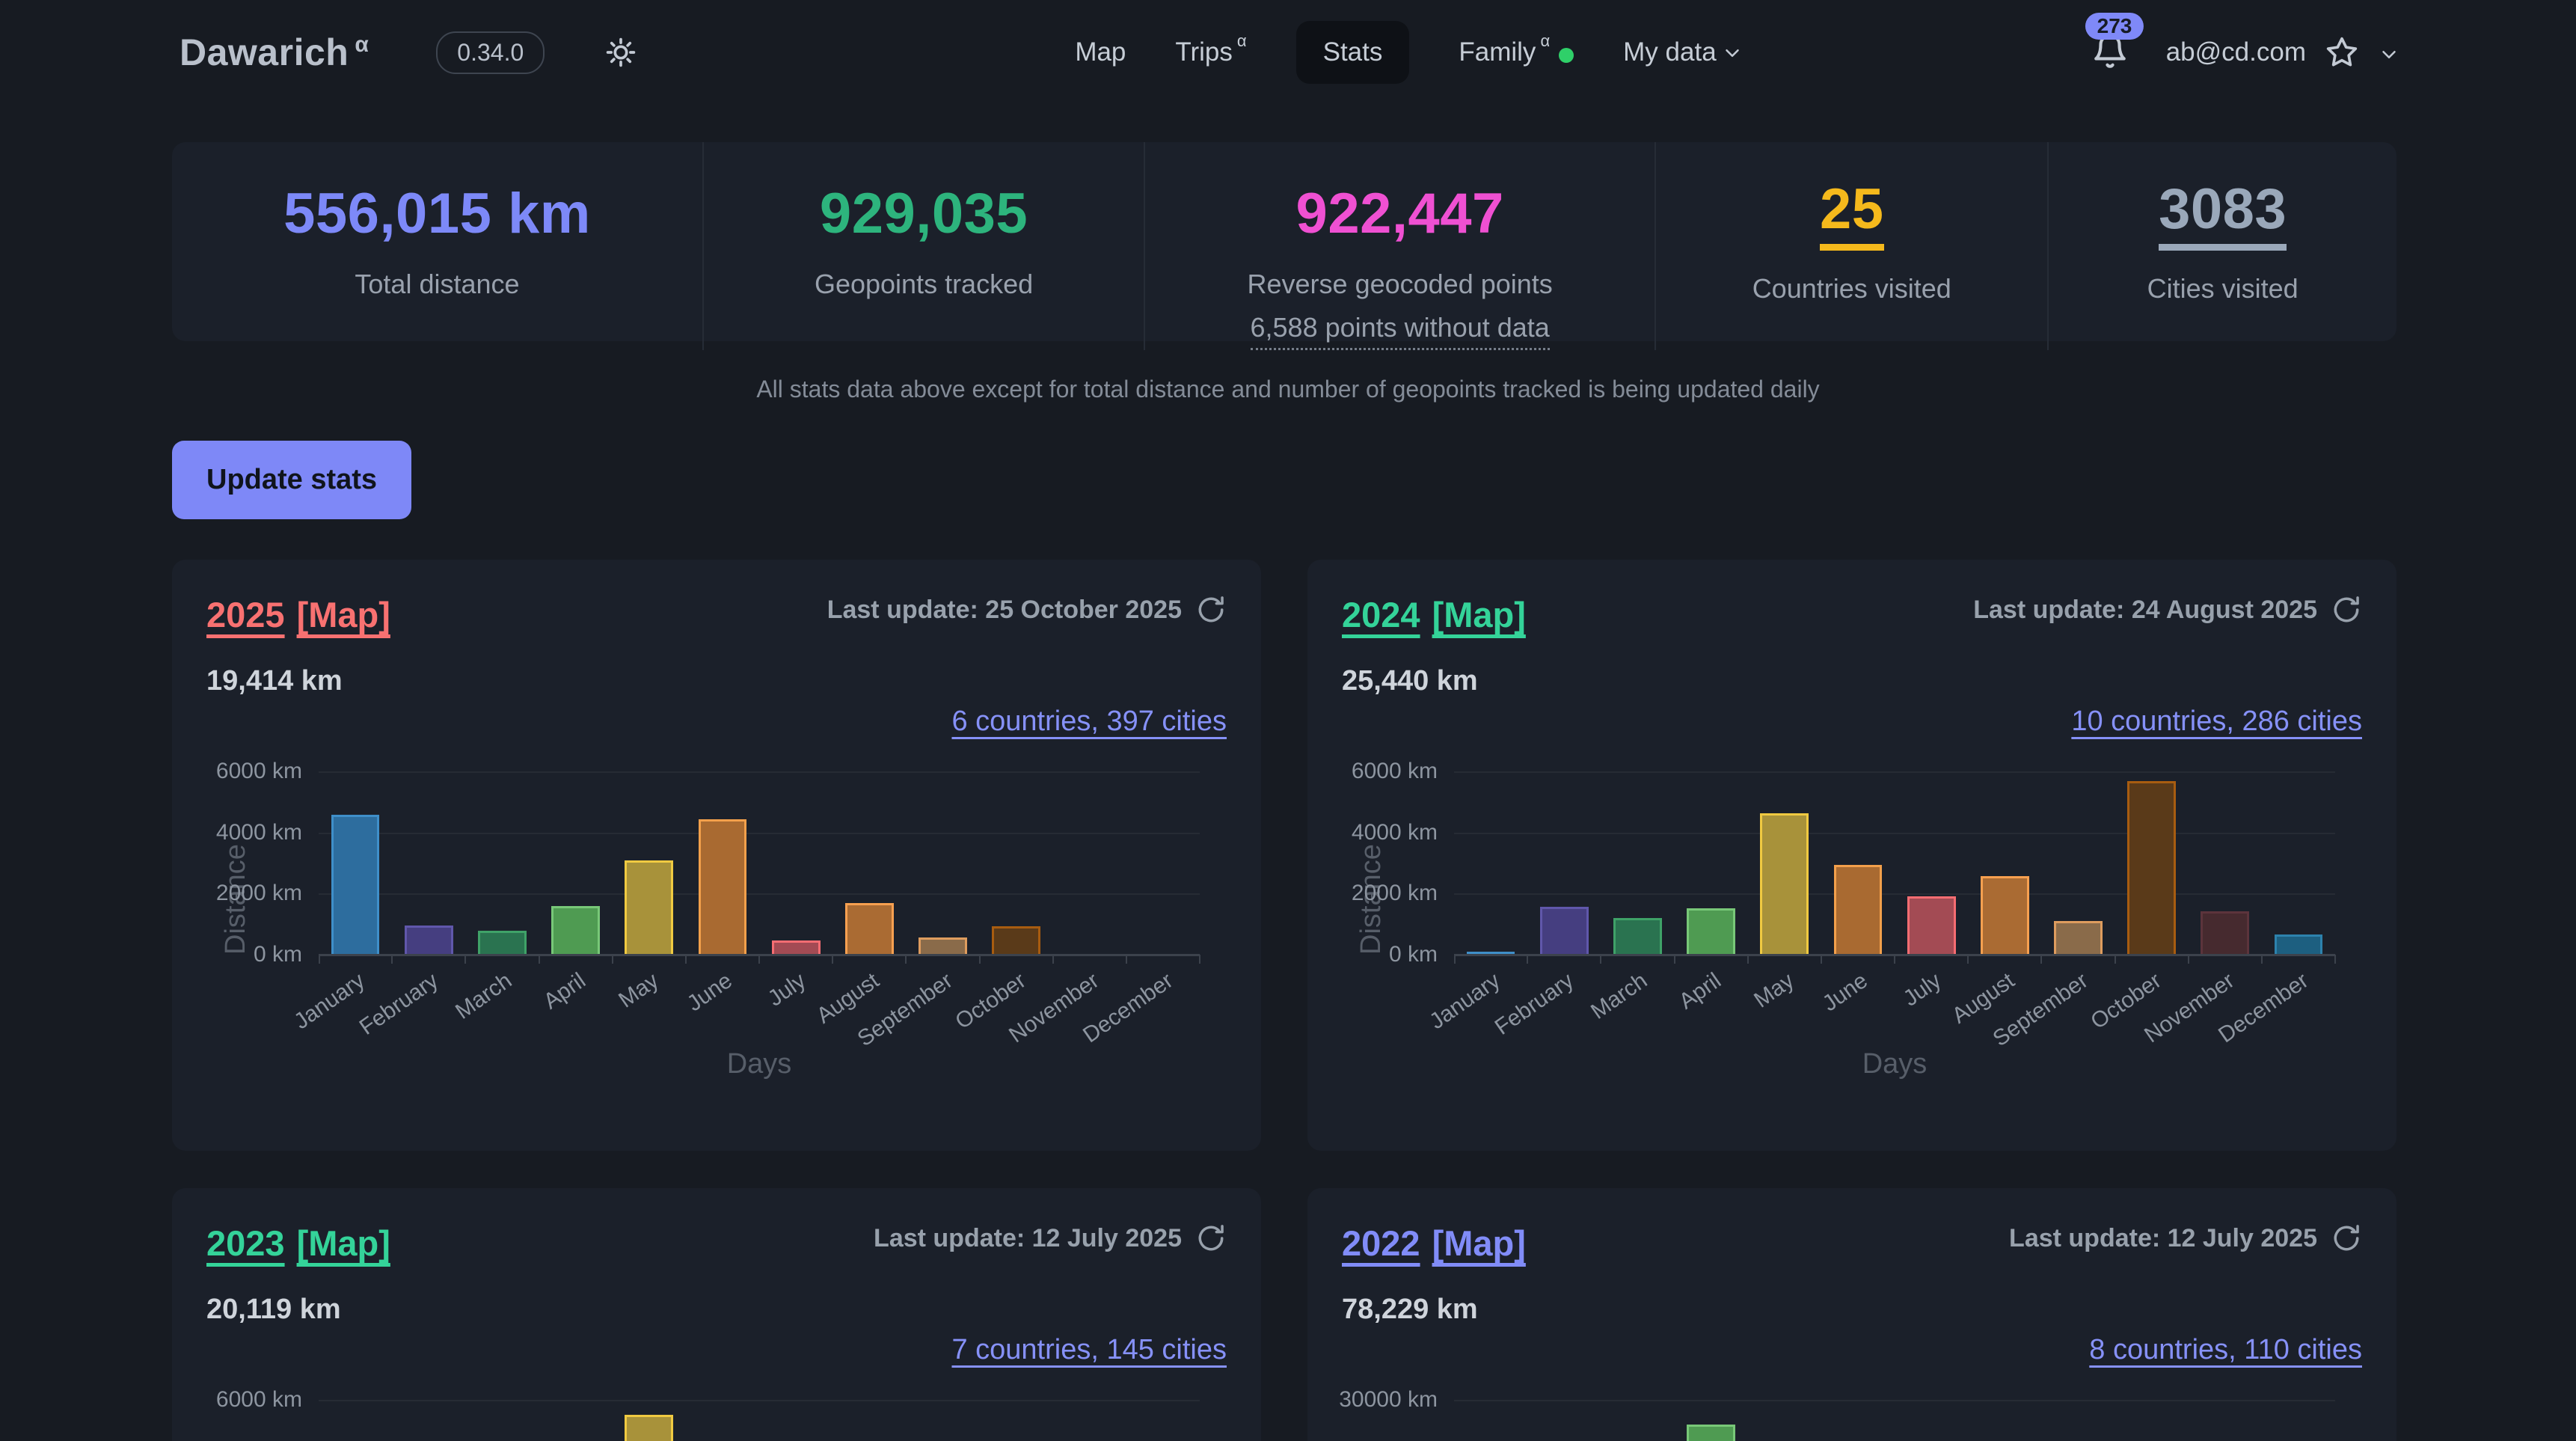  What do you see at coordinates (1399, 213) in the screenshot?
I see `reverse-geocoded-value: 922,447` at bounding box center [1399, 213].